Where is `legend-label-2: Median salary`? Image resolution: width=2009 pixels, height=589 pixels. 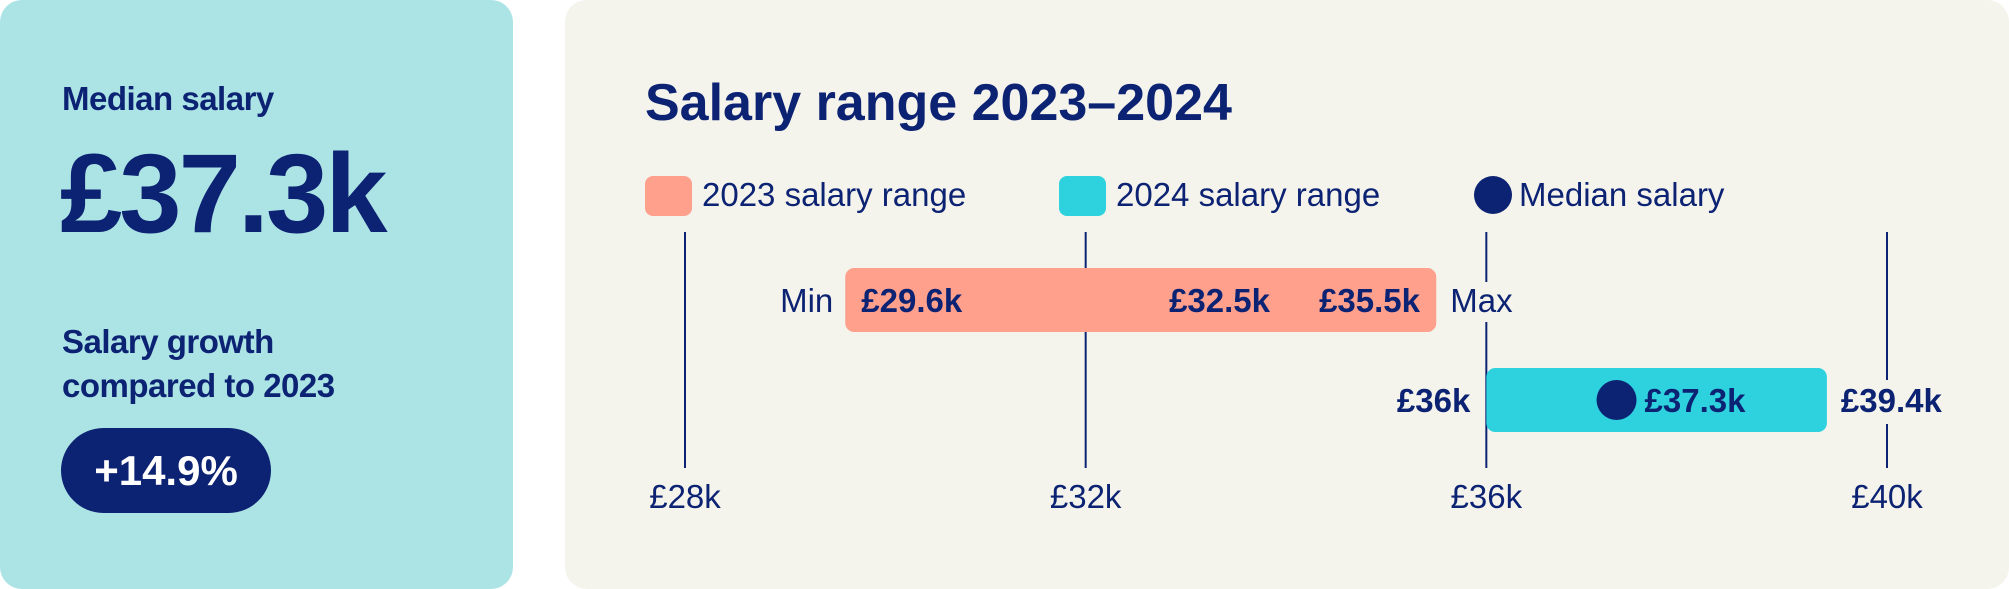 legend-label-2: Median salary is located at coordinates (1622, 194).